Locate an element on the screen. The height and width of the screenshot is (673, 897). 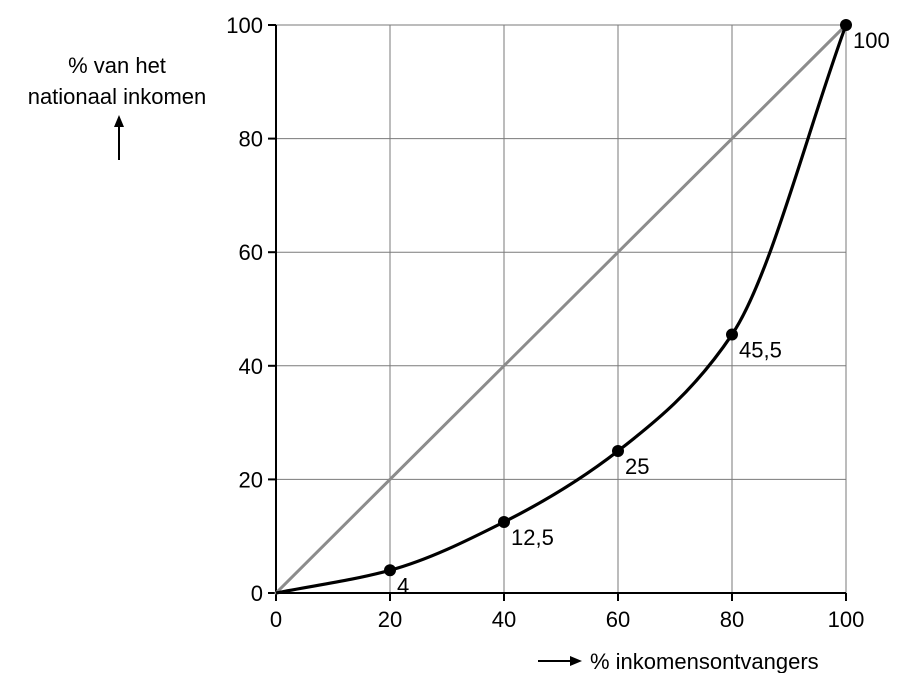
data-label: 25 is located at coordinates (637, 466).